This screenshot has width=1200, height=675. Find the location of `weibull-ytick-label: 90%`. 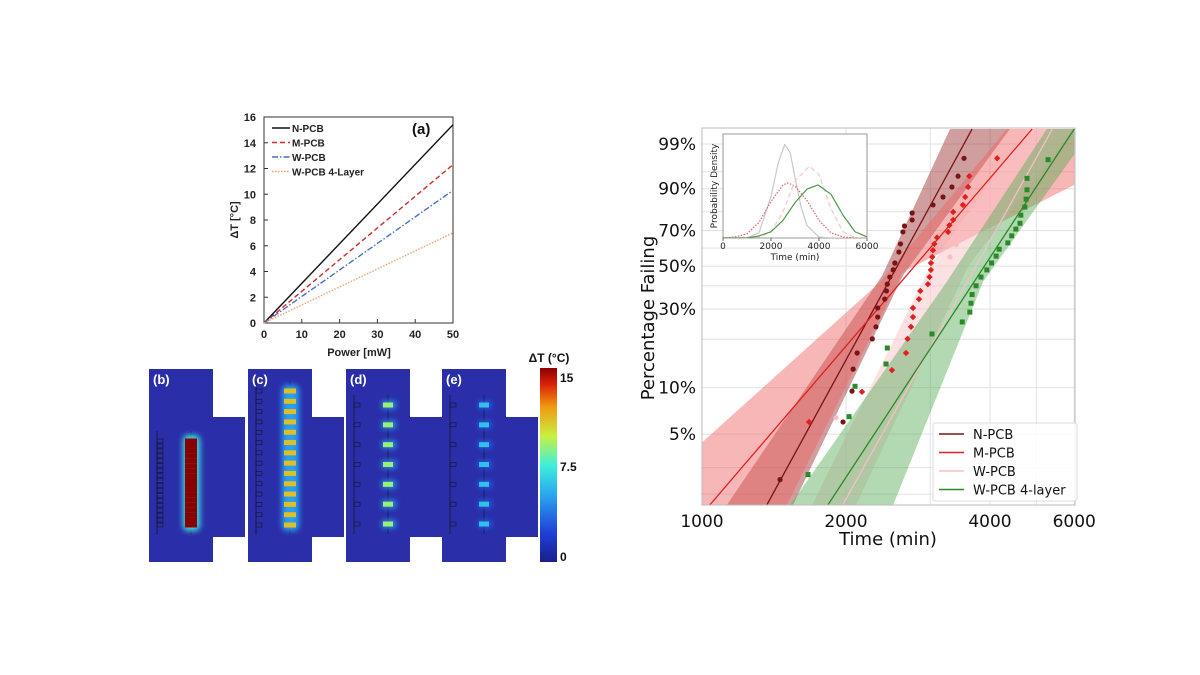

weibull-ytick-label: 90% is located at coordinates (677, 190).